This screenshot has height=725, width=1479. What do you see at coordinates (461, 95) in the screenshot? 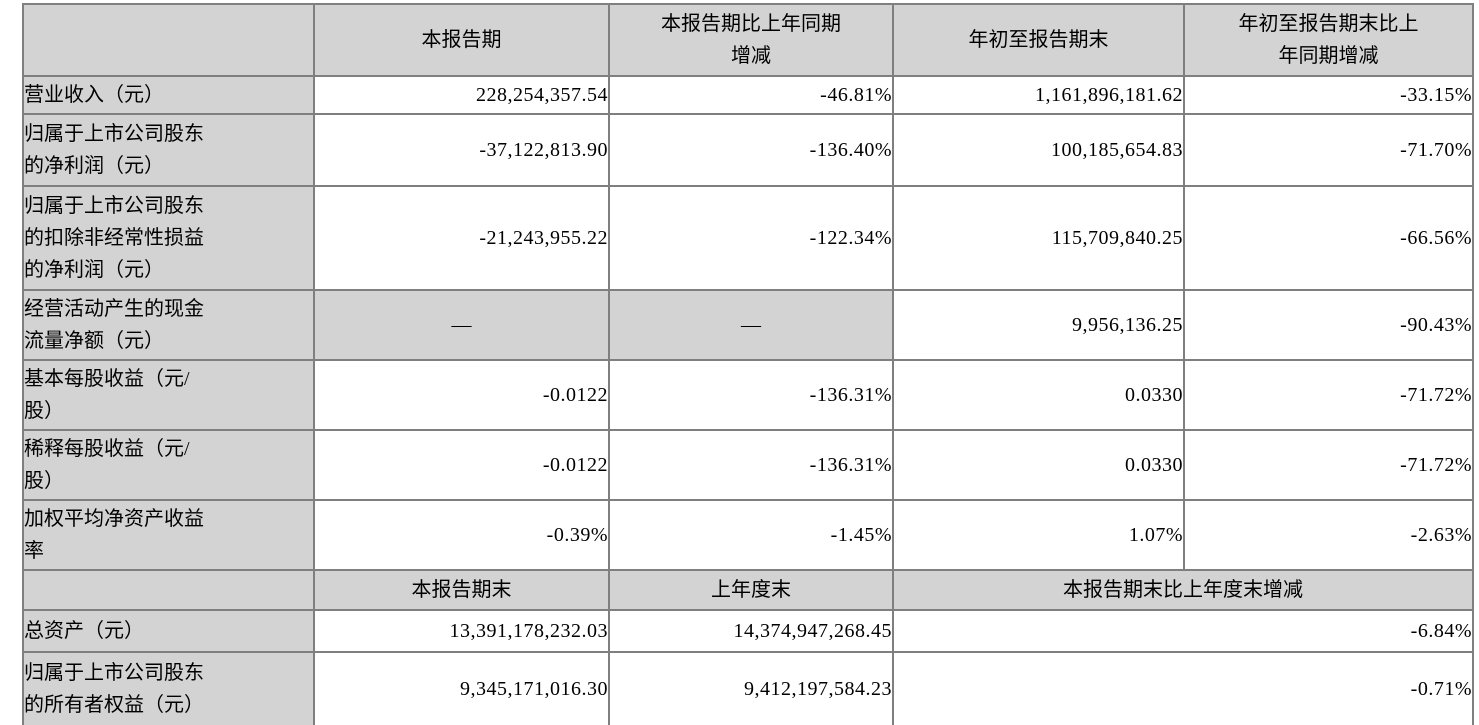
I see `cell-current-period: 228,254,357.54` at bounding box center [461, 95].